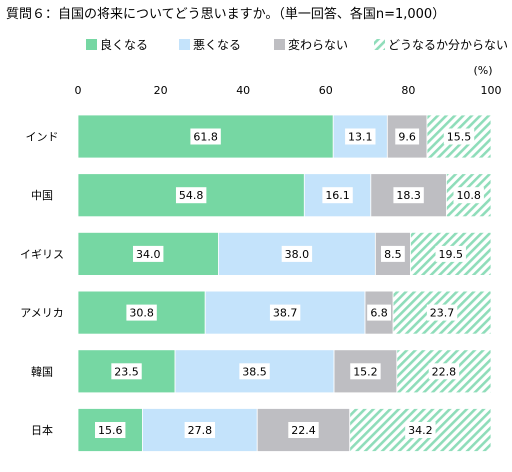 The image size is (512, 472). I want to click on data-label: 38.0, so click(297, 254).